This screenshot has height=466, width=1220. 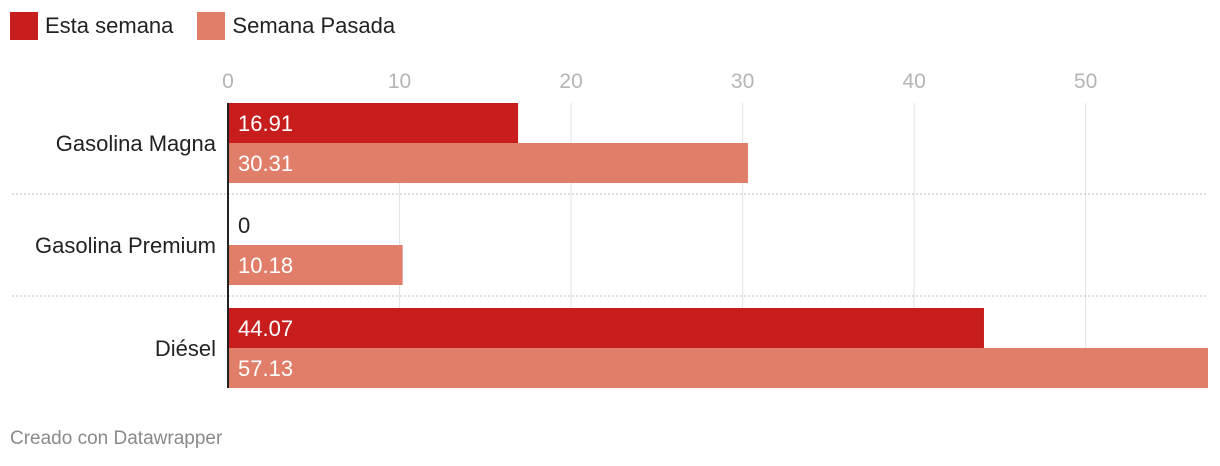 What do you see at coordinates (24, 26) in the screenshot?
I see `legend-swatch-esta-semana` at bounding box center [24, 26].